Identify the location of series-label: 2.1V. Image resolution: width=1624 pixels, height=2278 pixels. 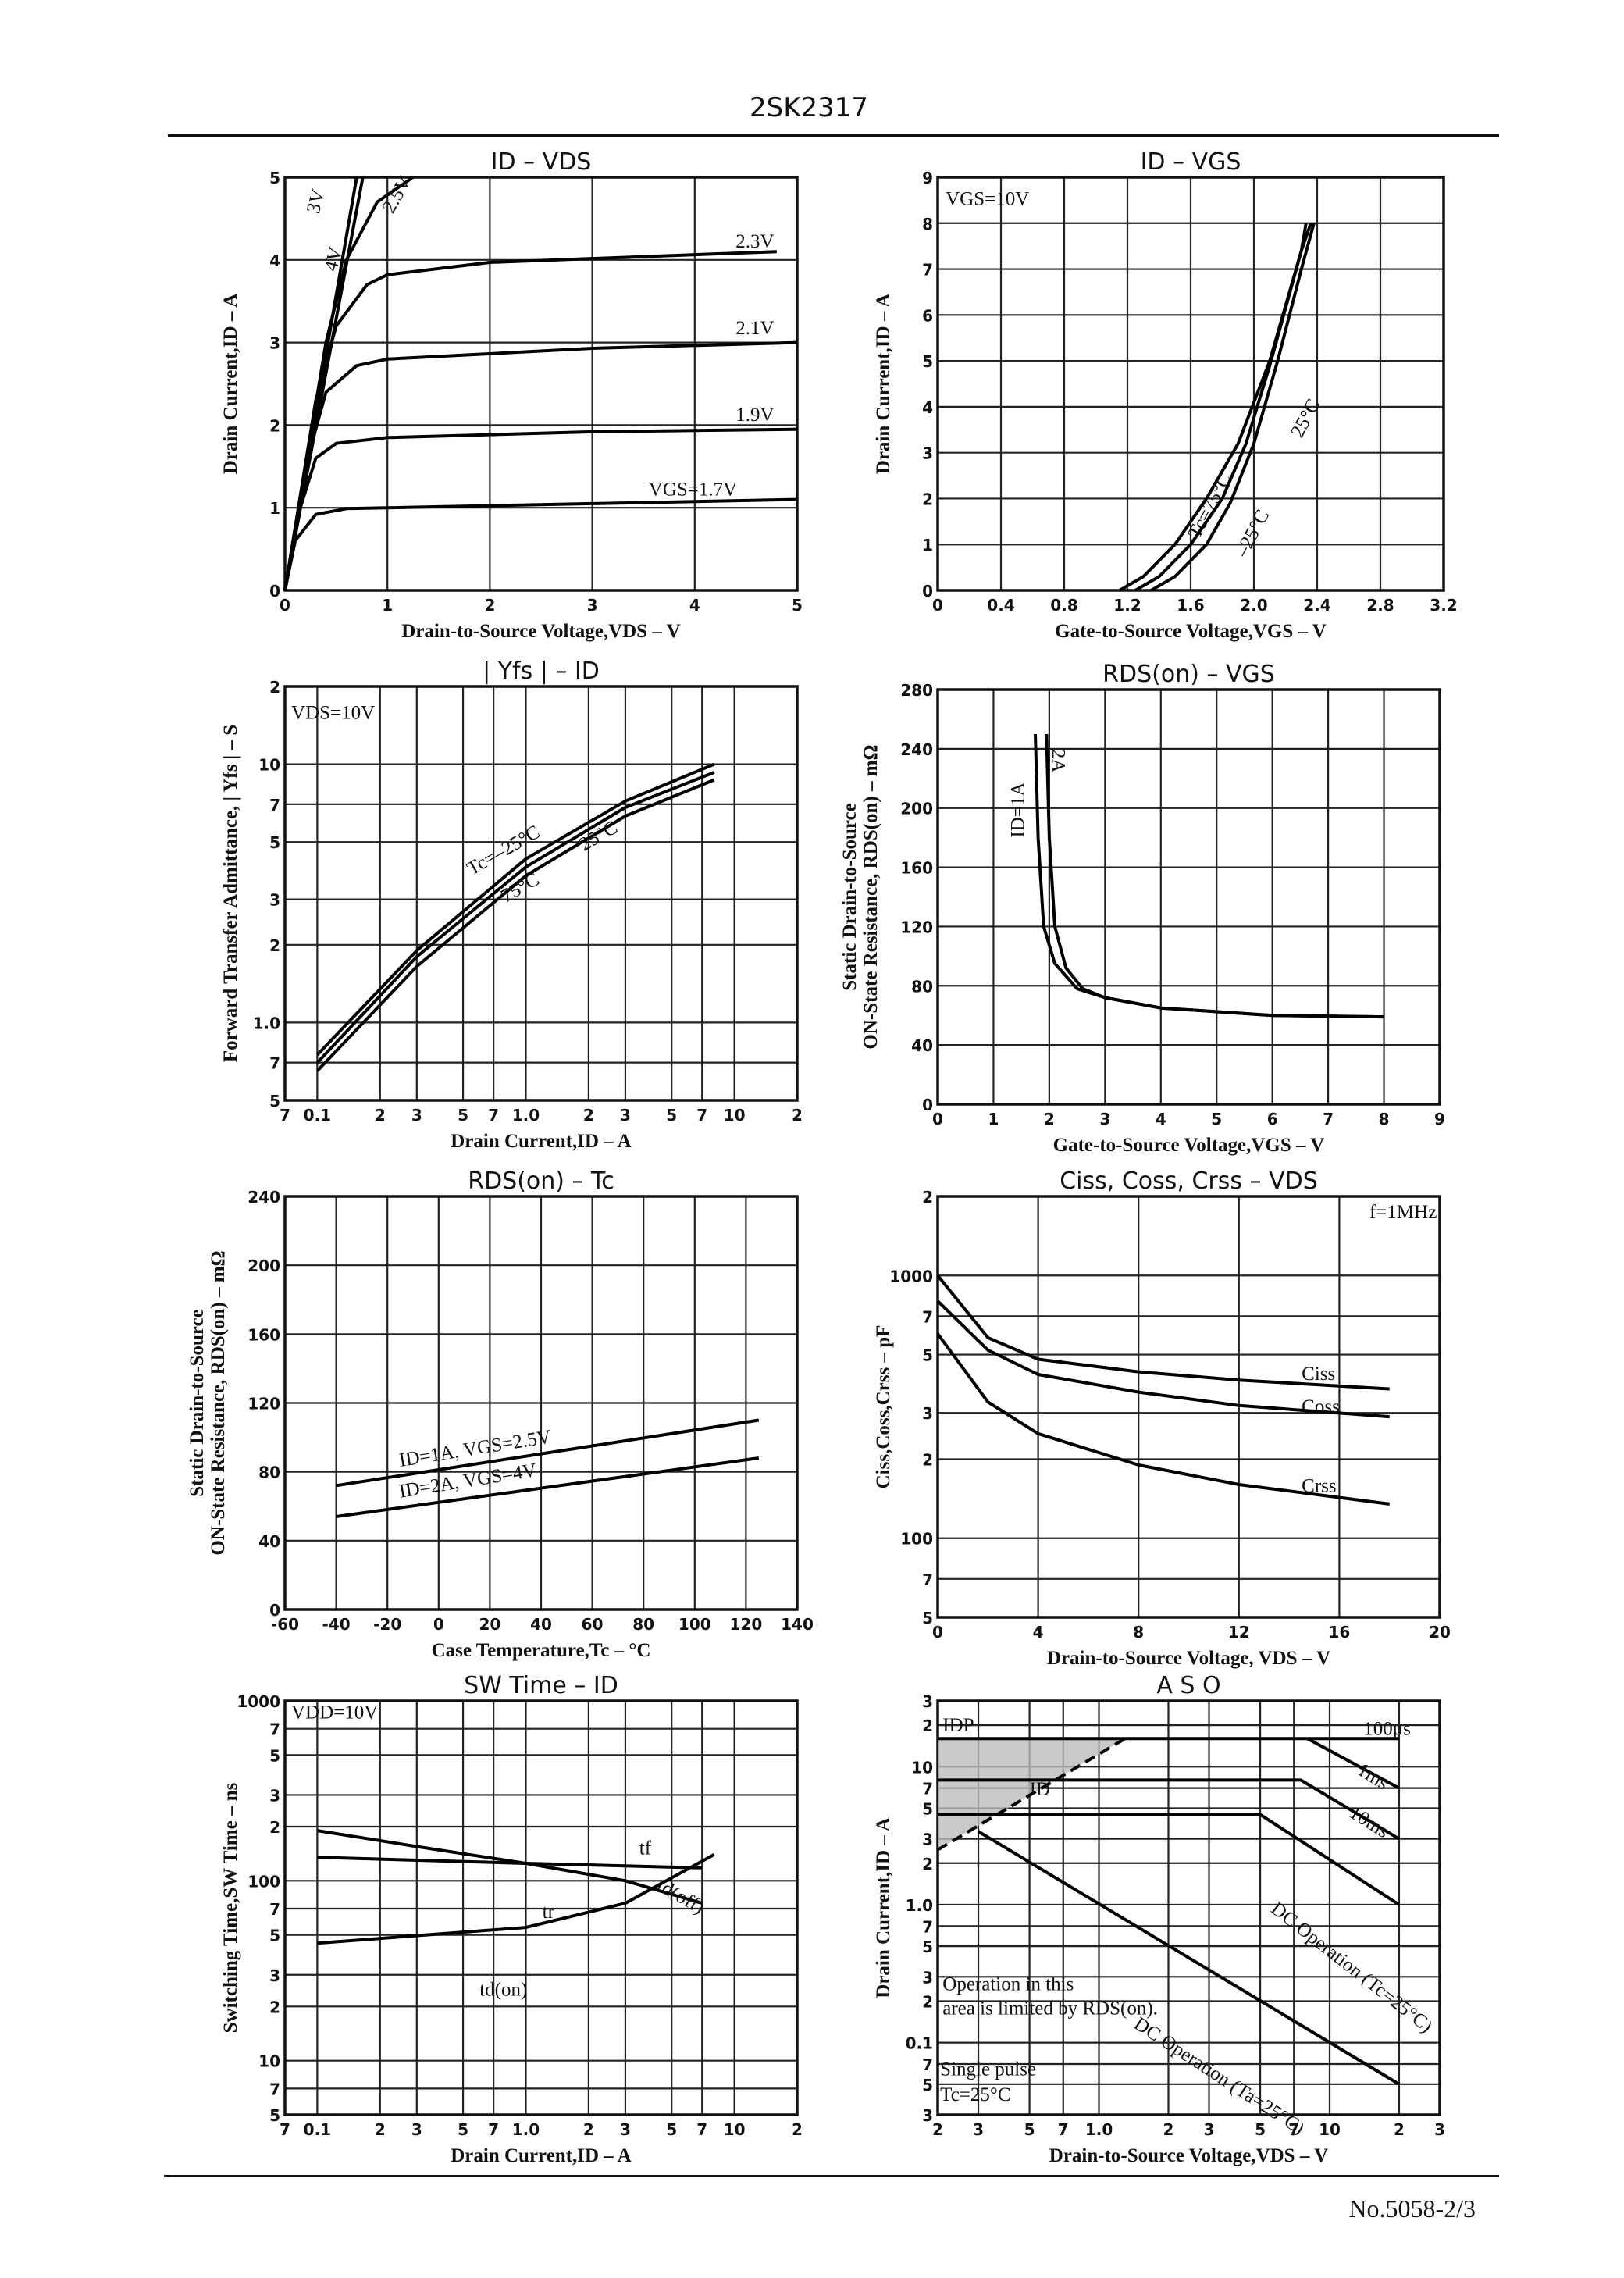
(754, 328).